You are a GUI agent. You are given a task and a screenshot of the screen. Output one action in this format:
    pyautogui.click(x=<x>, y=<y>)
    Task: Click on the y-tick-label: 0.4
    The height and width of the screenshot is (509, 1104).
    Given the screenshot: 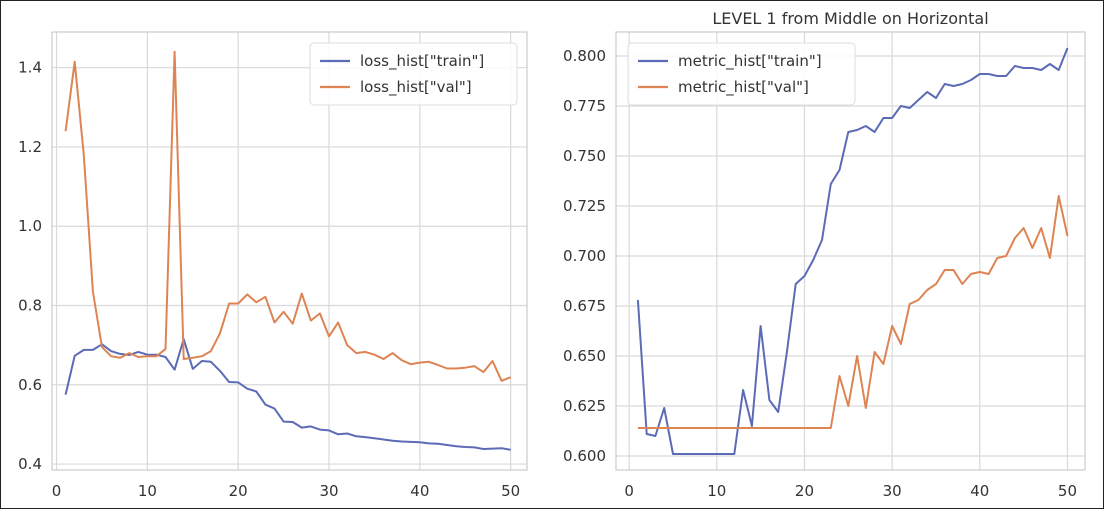 What is the action you would take?
    pyautogui.click(x=30, y=464)
    